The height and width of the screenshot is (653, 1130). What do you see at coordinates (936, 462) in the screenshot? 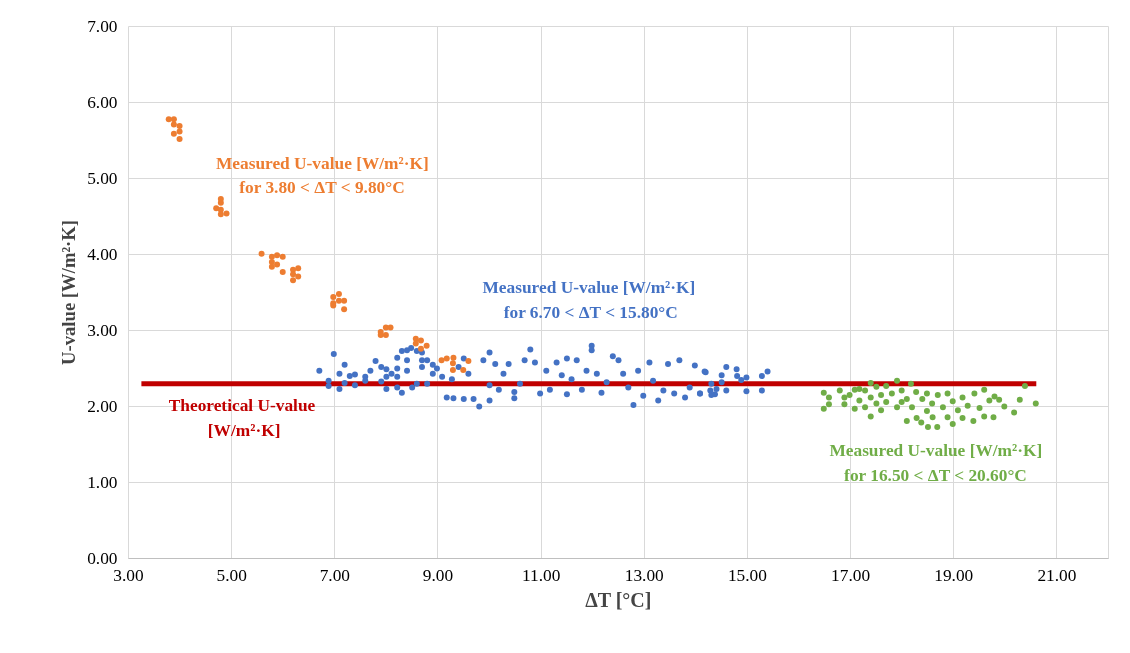
I see `series-label: Measured U-value [W/m²·K] for 16.50 < ΔT < 20.60°C` at bounding box center [936, 462].